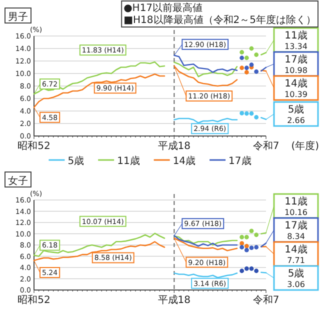 The height and width of the screenshot is (320, 320). I want to click on annotation: 17歳 8.34, so click(296, 230).